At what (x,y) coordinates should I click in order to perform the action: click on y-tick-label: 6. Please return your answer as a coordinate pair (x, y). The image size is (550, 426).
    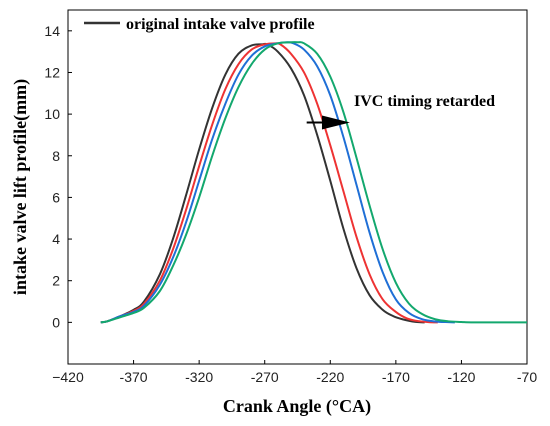
    Looking at the image, I should click on (56, 197).